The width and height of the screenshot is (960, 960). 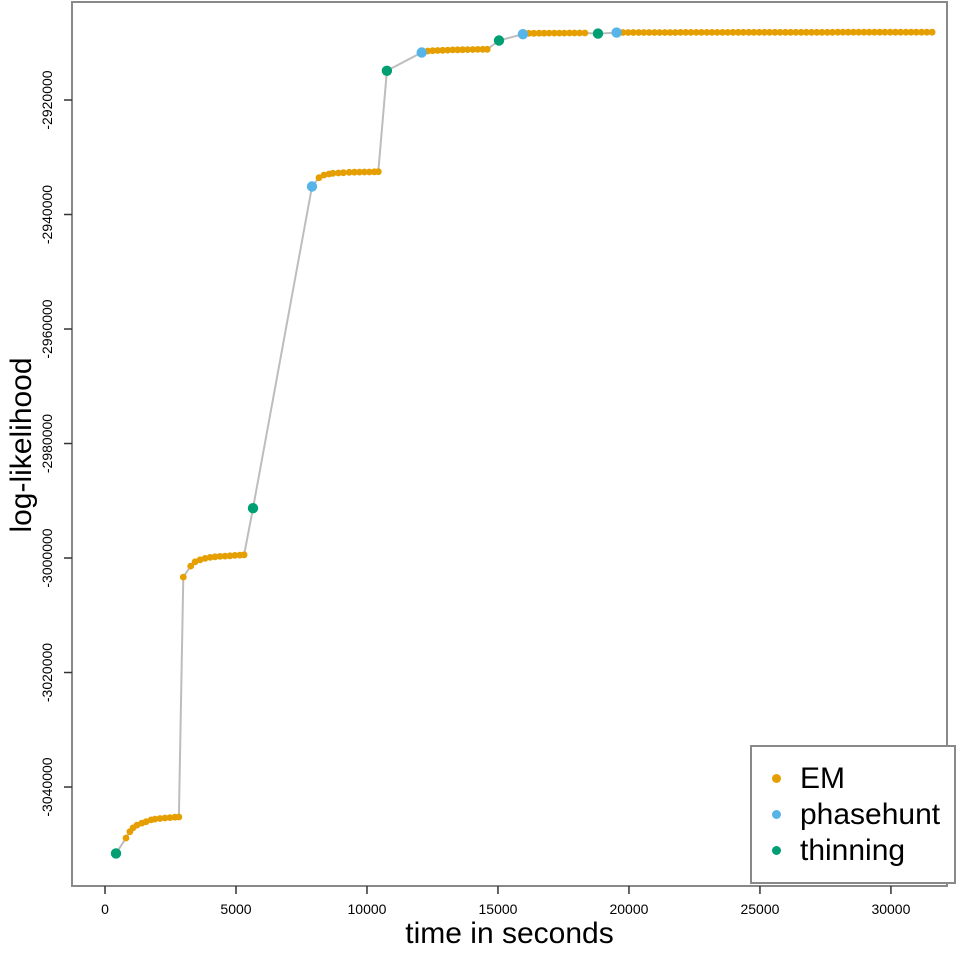 What do you see at coordinates (235, 909) in the screenshot?
I see `x-tick-label: 5000` at bounding box center [235, 909].